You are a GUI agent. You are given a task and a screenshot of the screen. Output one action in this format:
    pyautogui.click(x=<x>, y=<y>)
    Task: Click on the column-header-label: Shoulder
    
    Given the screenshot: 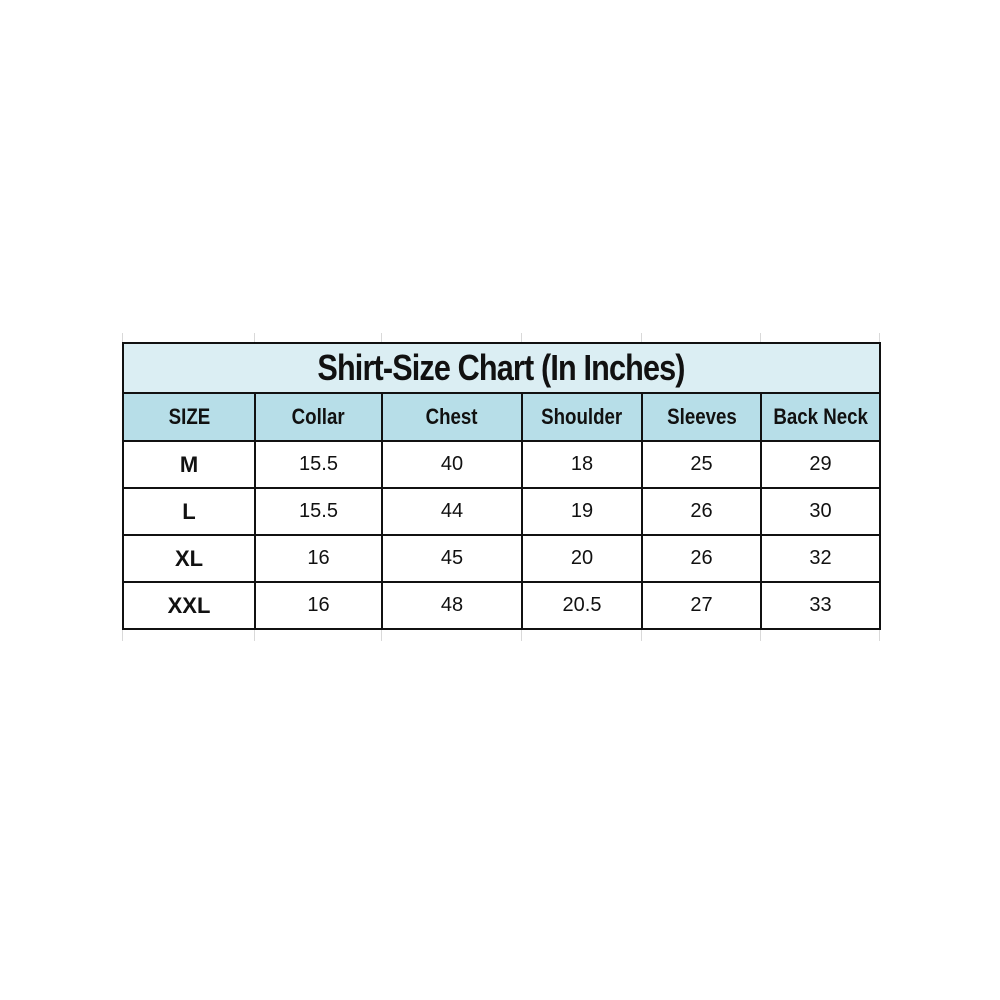 What is the action you would take?
    pyautogui.click(x=582, y=416)
    